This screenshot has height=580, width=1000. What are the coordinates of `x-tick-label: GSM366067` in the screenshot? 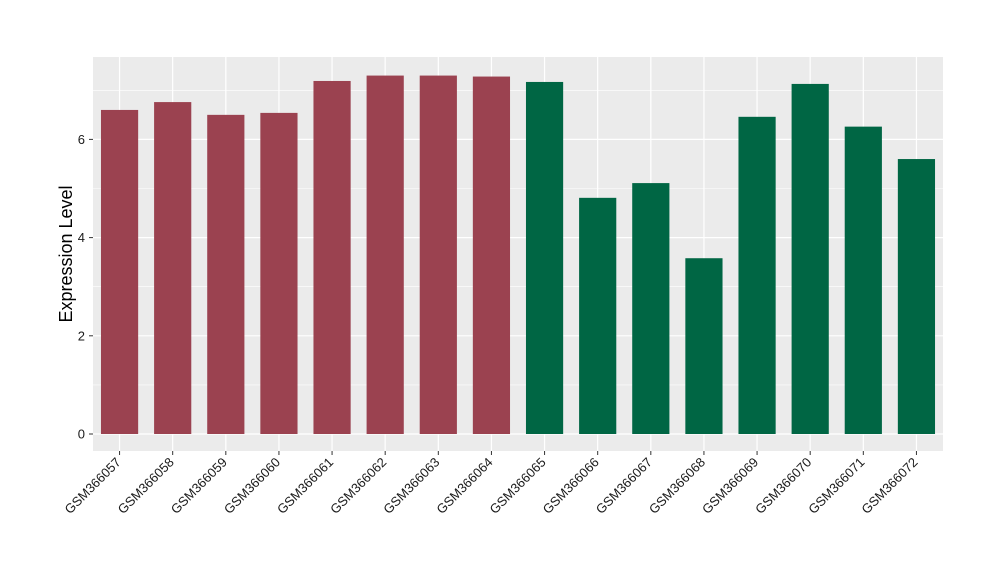 It's located at (624, 486).